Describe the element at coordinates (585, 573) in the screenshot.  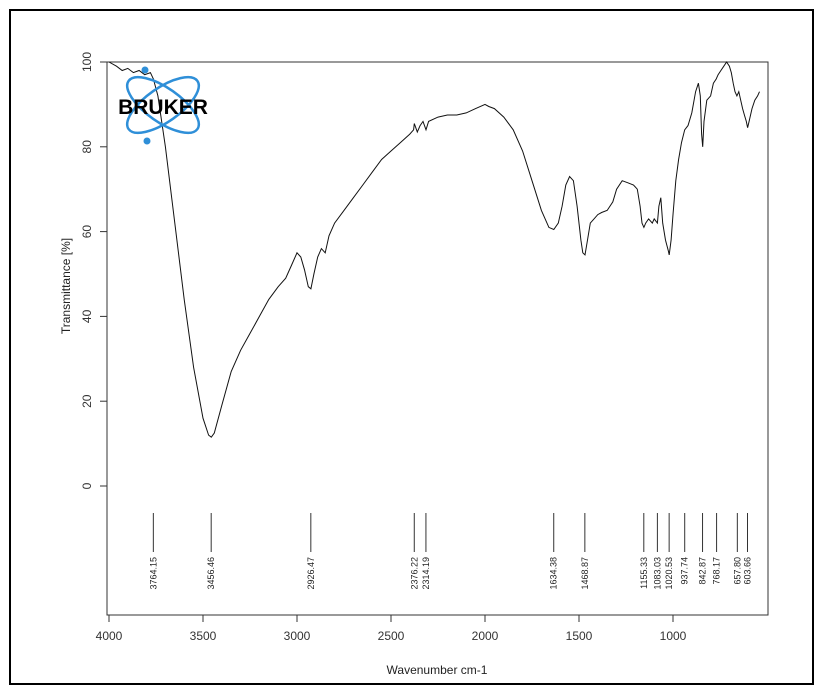
I see `peak-label: 1468.87` at that location.